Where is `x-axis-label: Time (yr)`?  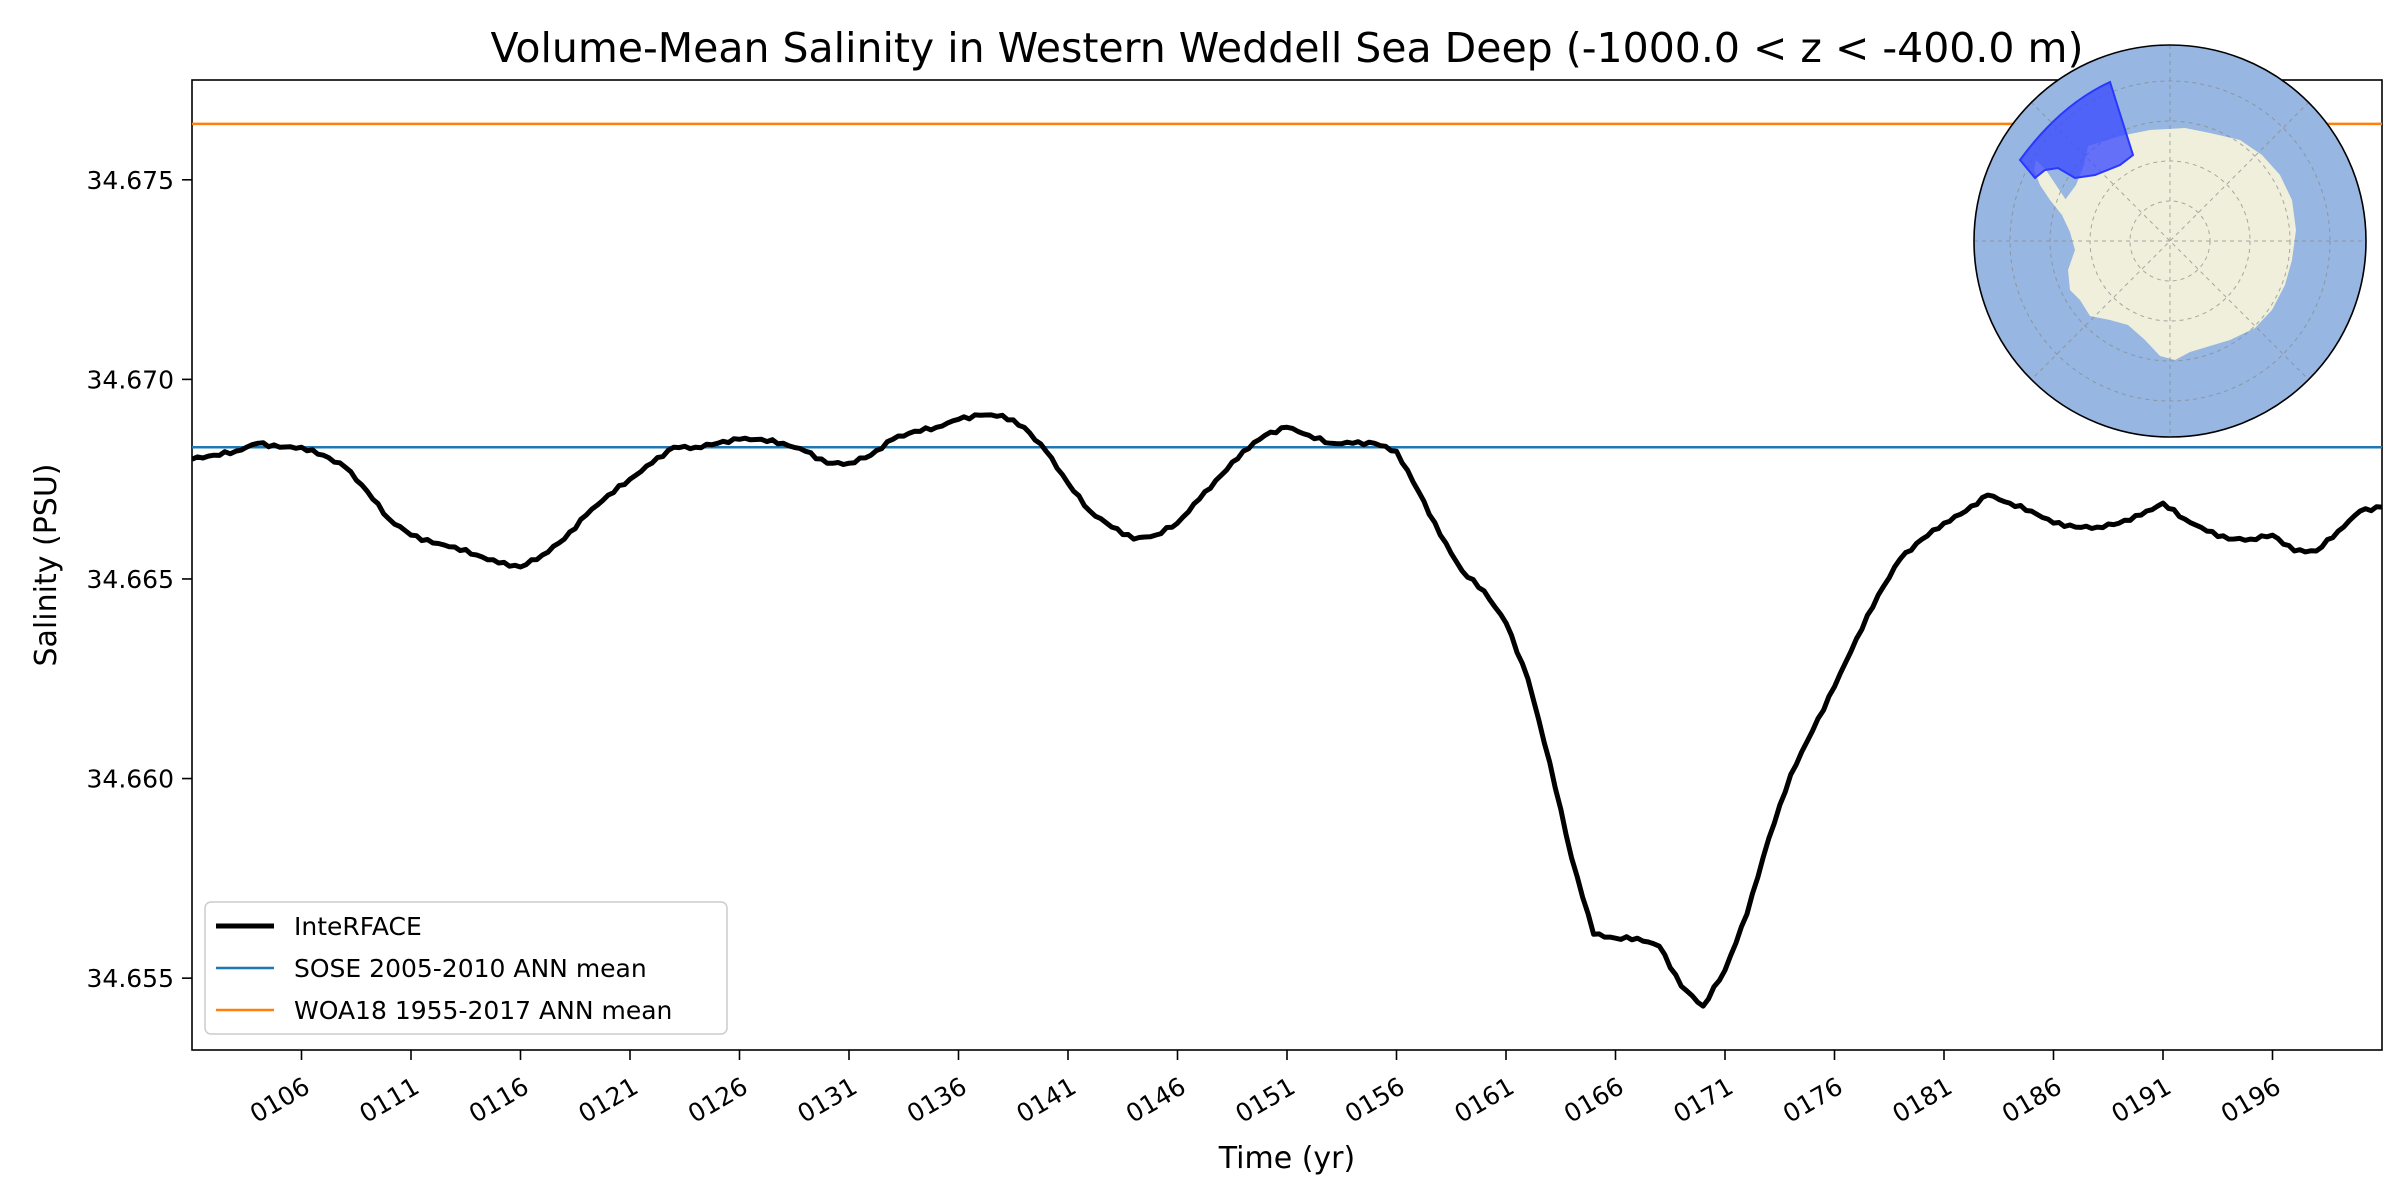 x-axis-label: Time (yr) is located at coordinates (1286, 1158).